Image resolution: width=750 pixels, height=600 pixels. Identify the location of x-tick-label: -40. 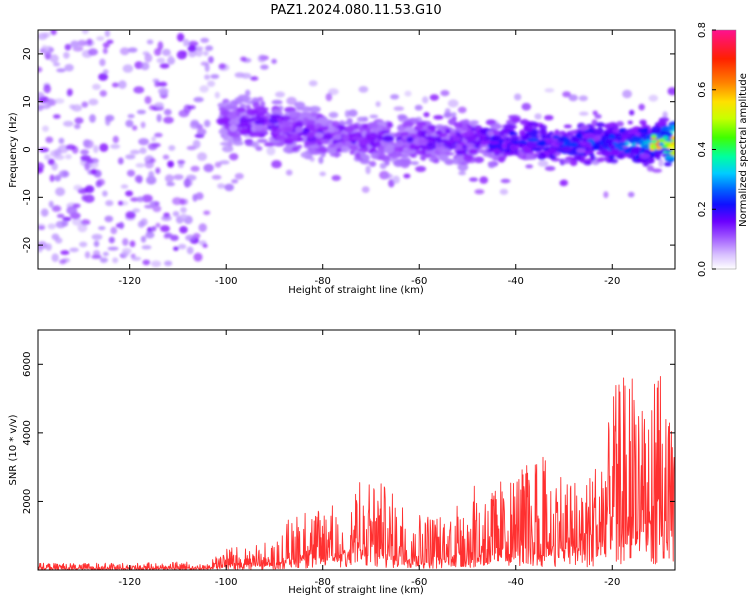
(516, 281).